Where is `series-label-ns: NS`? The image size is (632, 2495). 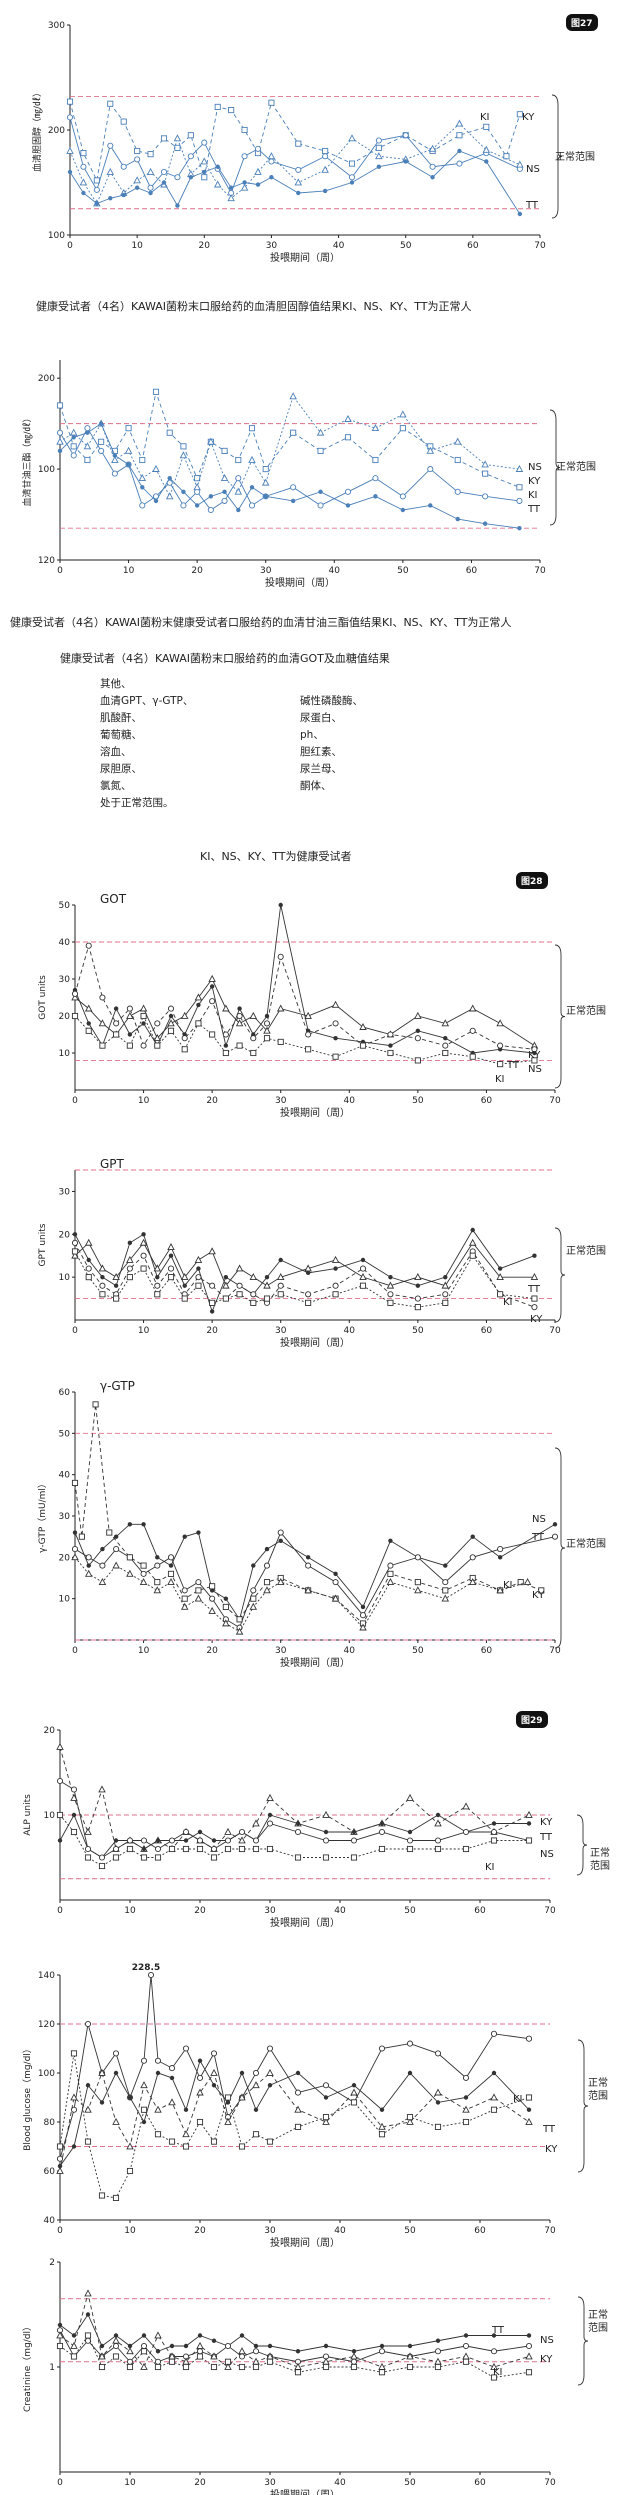 series-label-ns: NS is located at coordinates (535, 467).